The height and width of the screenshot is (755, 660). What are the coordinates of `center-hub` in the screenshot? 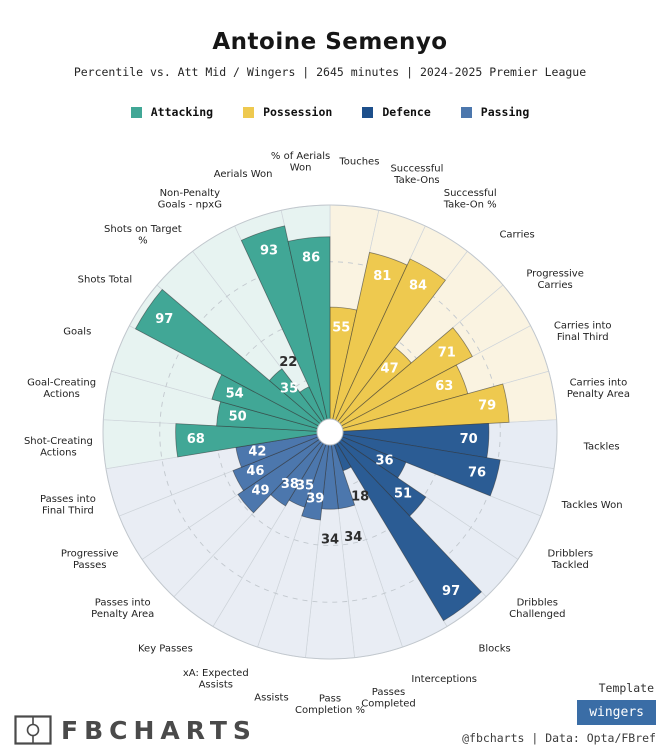 It's located at (330, 432).